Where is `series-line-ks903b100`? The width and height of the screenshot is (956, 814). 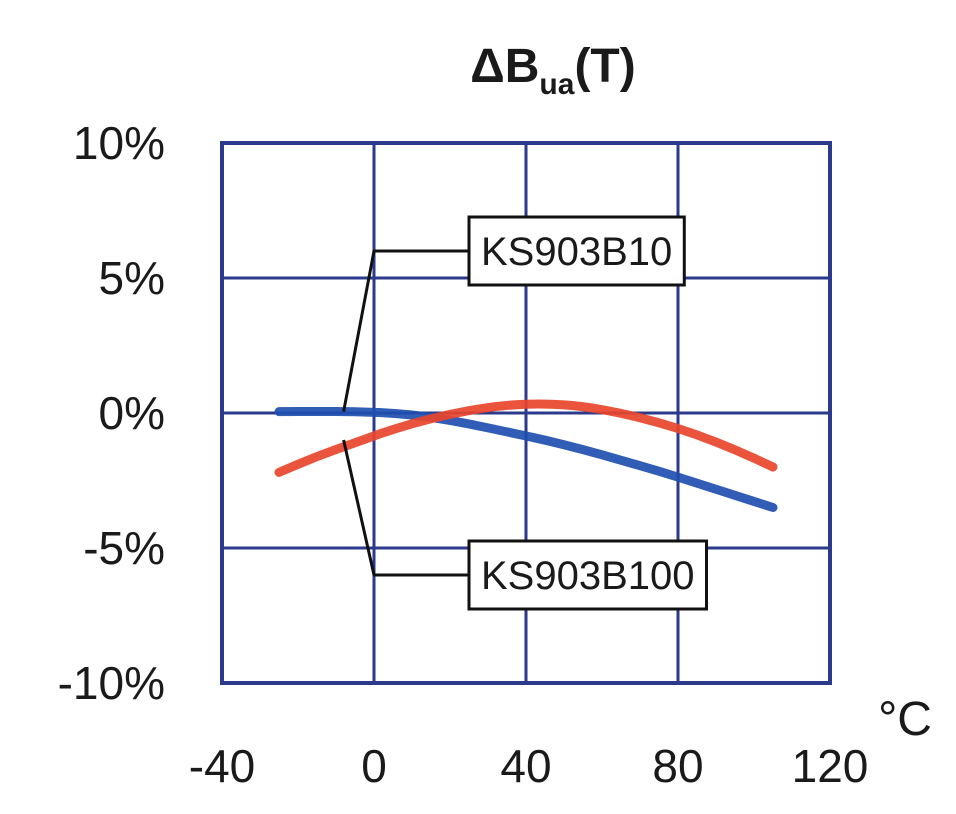
series-line-ks903b100 is located at coordinates (526, 438).